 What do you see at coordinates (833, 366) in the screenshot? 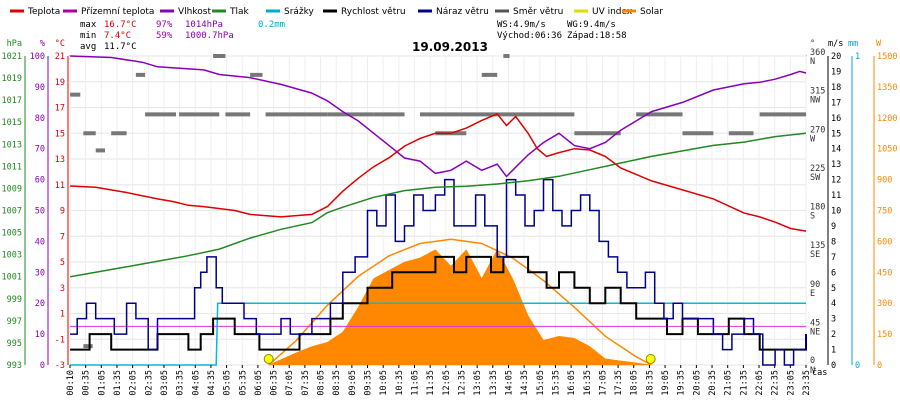
I see `ms-tick-label: 0` at bounding box center [833, 366].